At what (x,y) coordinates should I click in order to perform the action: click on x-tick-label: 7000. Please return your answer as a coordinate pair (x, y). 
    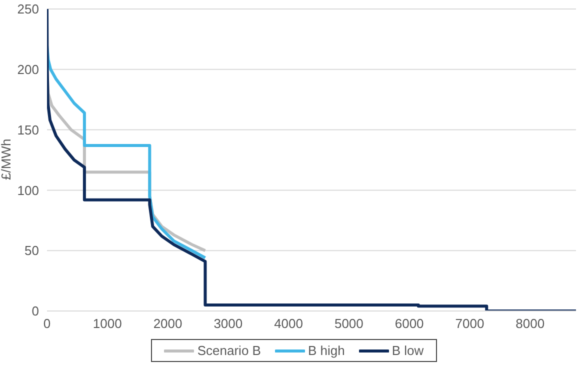
    Looking at the image, I should click on (469, 324).